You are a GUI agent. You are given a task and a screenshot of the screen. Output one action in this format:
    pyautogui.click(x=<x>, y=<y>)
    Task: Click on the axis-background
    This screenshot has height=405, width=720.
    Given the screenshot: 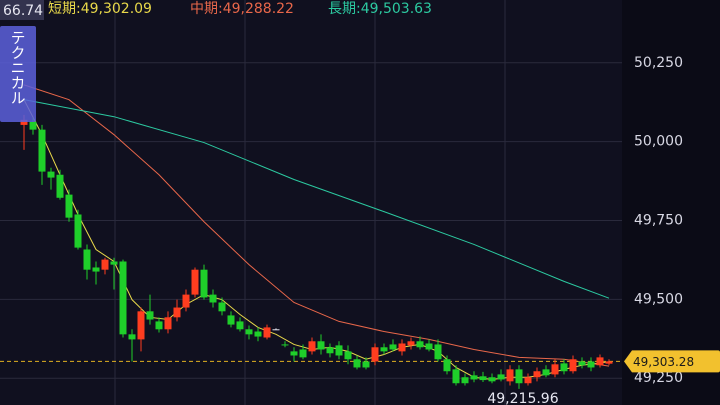 What is the action you would take?
    pyautogui.click(x=671, y=202)
    